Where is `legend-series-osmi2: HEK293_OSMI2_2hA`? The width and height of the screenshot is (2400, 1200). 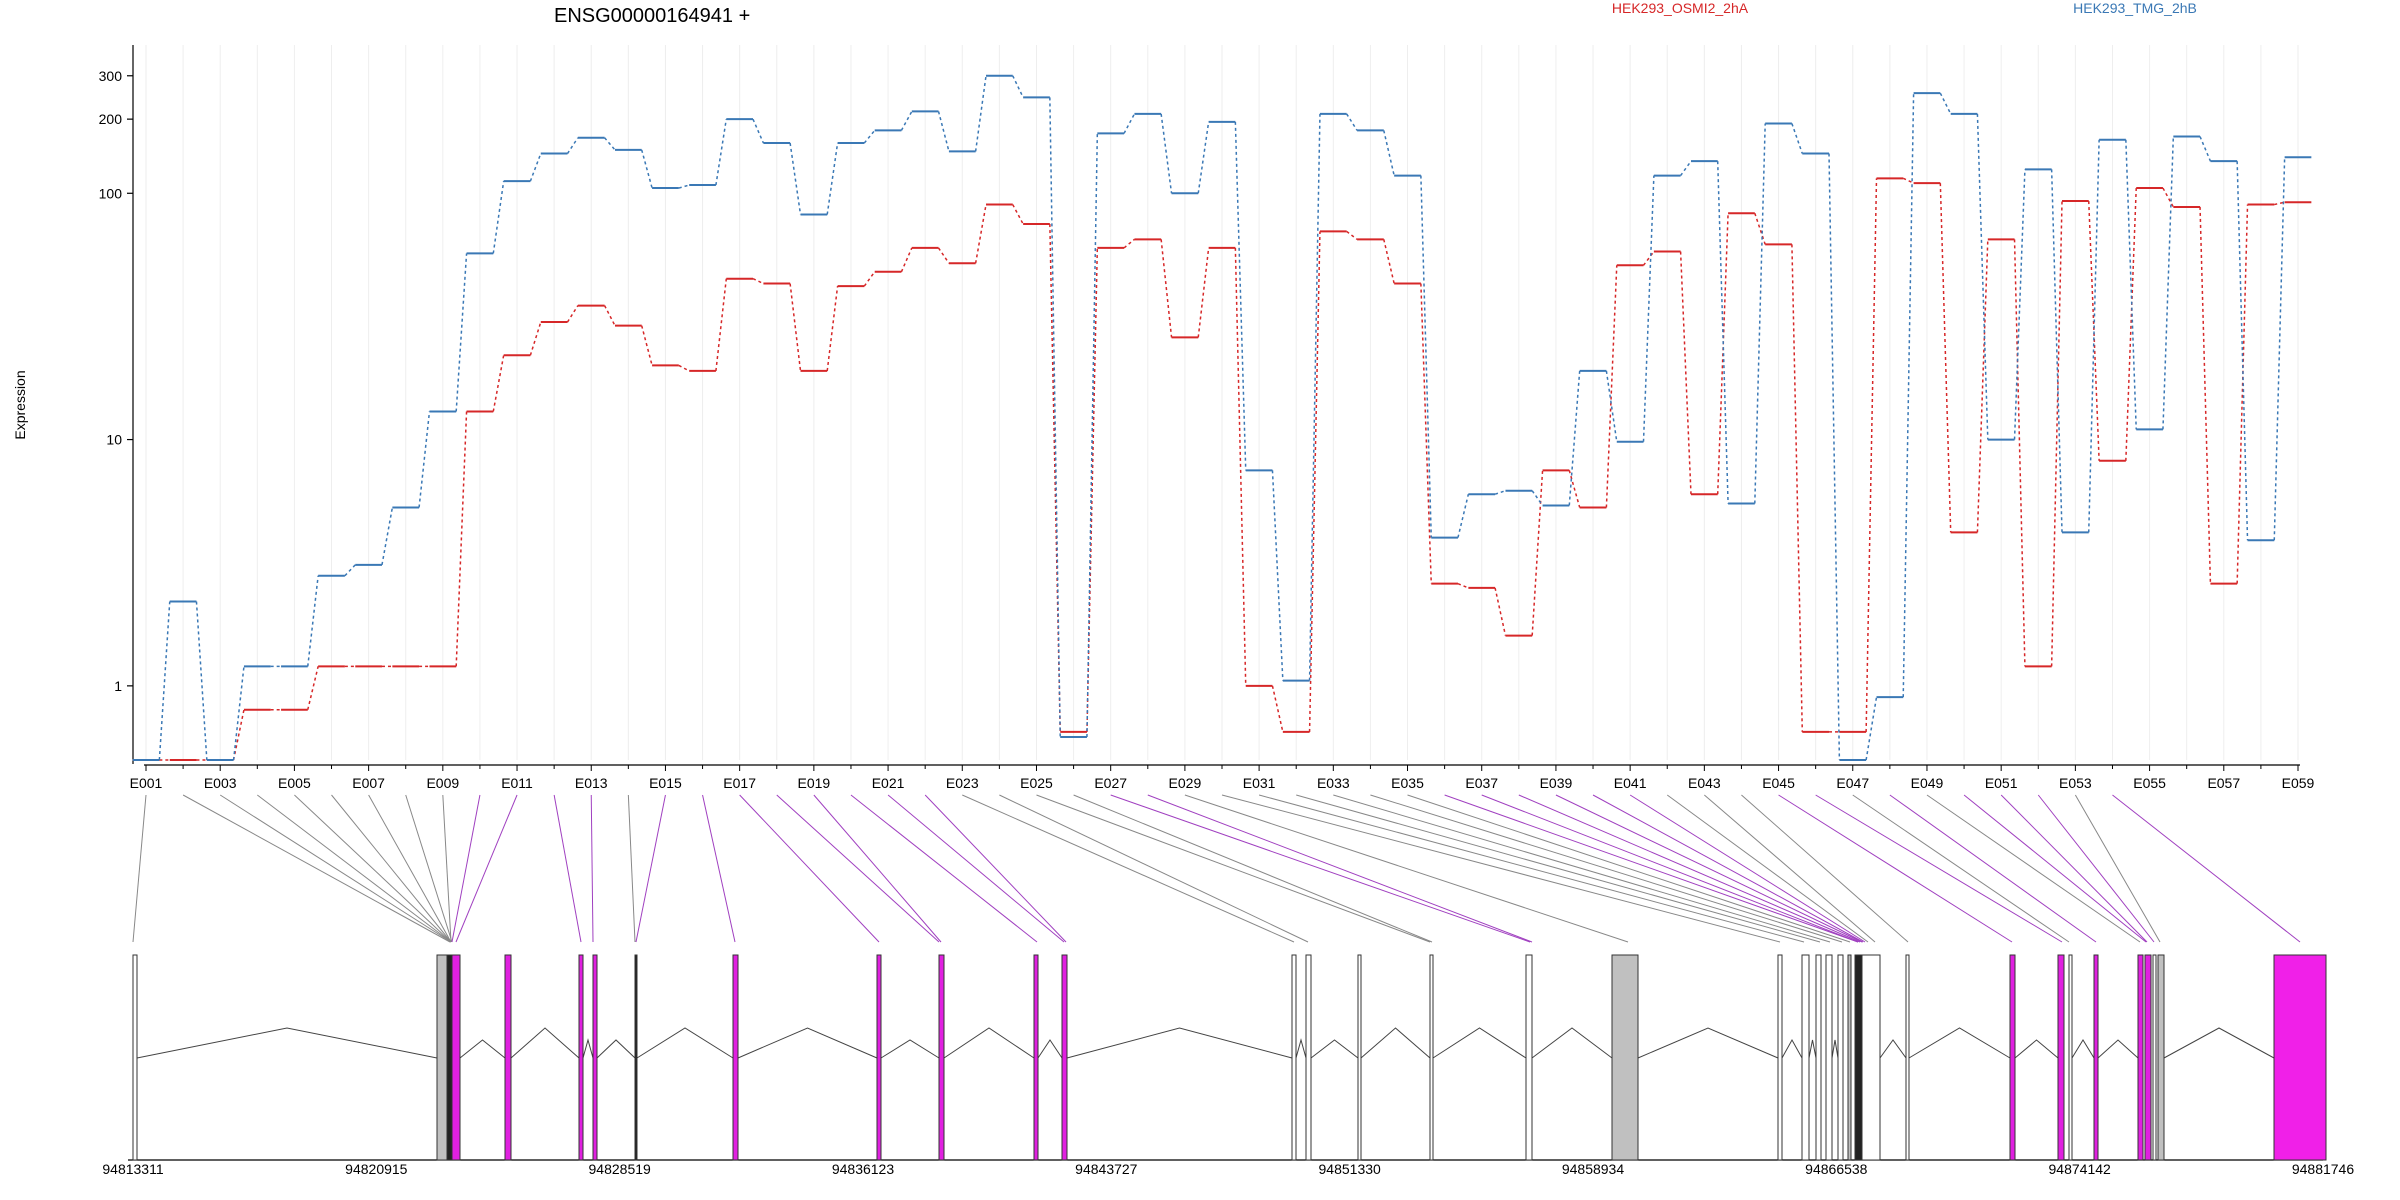
legend-series-osmi2: HEK293_OSMI2_2hA is located at coordinates (1680, 8).